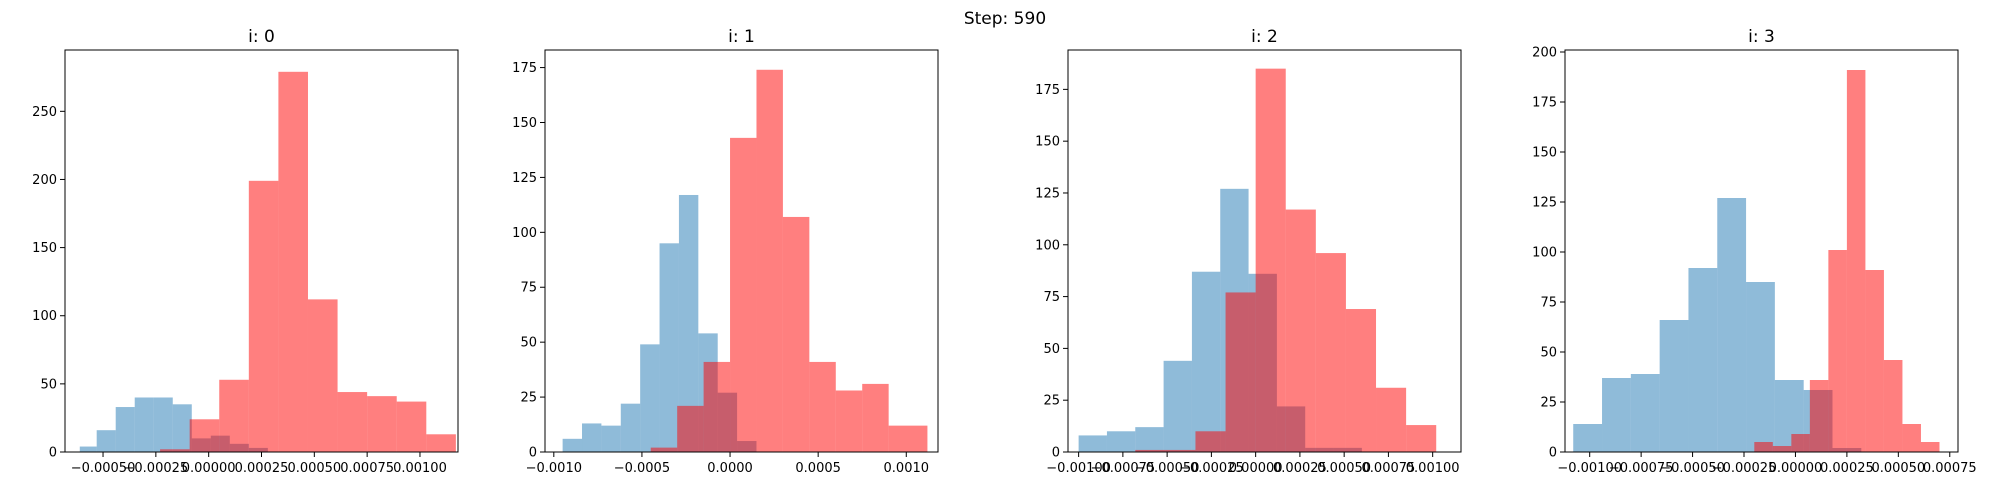 This screenshot has height=500, width=2000. Describe the element at coordinates (554, 468) in the screenshot. I see `x-tick-label: −0.0010` at that location.